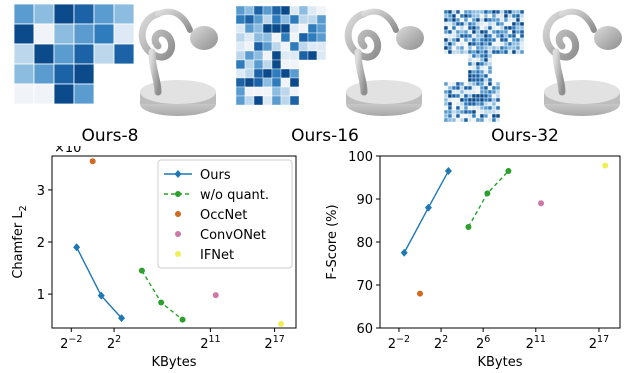 The image size is (628, 373). What do you see at coordinates (234, 195) in the screenshot?
I see `legend-label-wo_quant: w/o quant.` at bounding box center [234, 195].